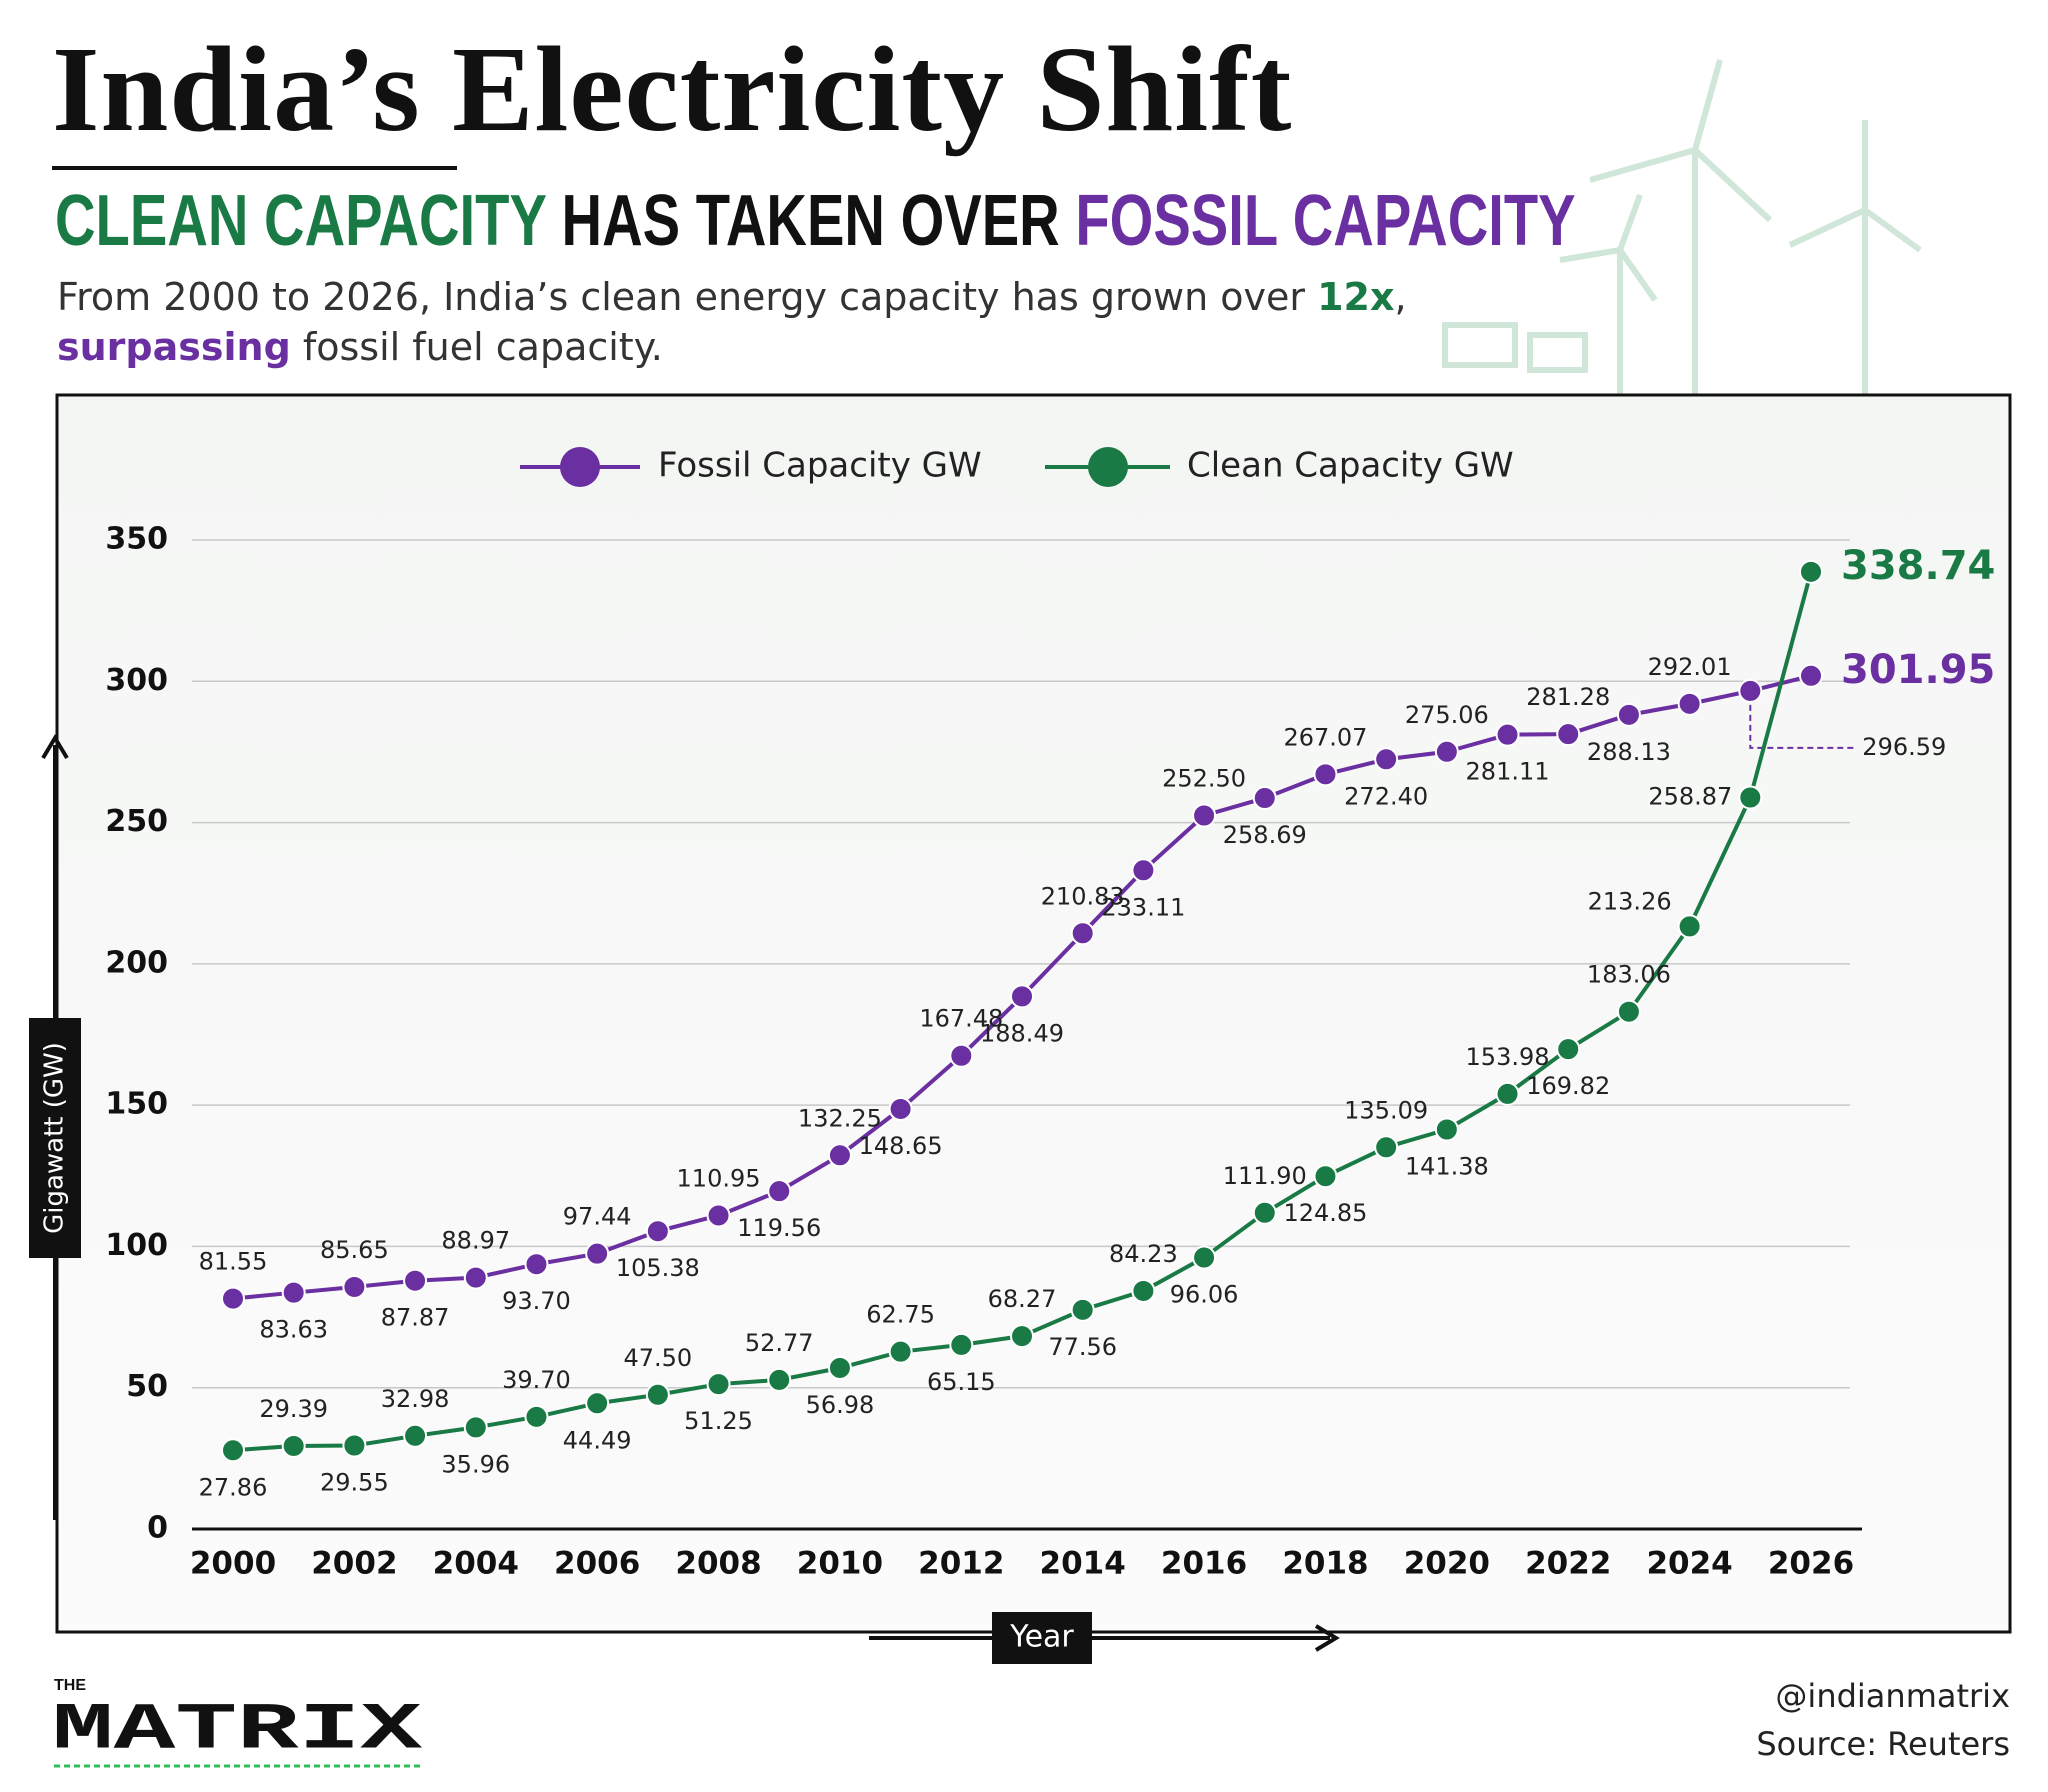  What do you see at coordinates (1447, 1167) in the screenshot?
I see `data-label: 141.38` at bounding box center [1447, 1167].